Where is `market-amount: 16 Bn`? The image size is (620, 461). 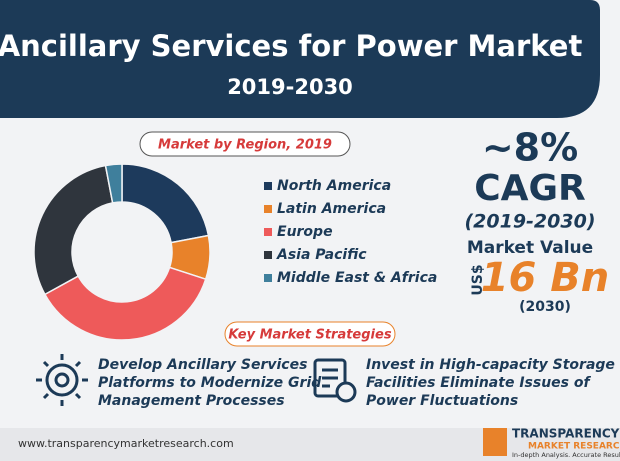 market-amount: 16 Bn is located at coordinates (545, 278).